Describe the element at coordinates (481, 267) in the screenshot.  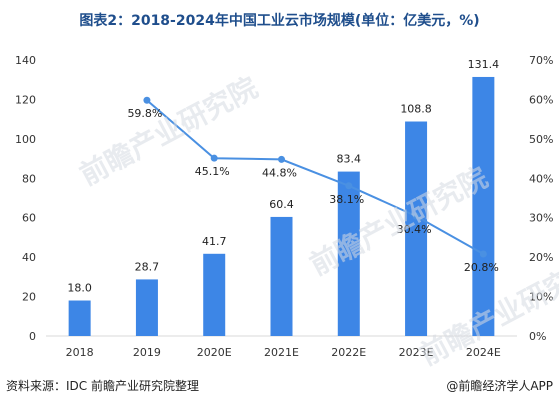
I see `growth-value-label: 20.8%` at that location.